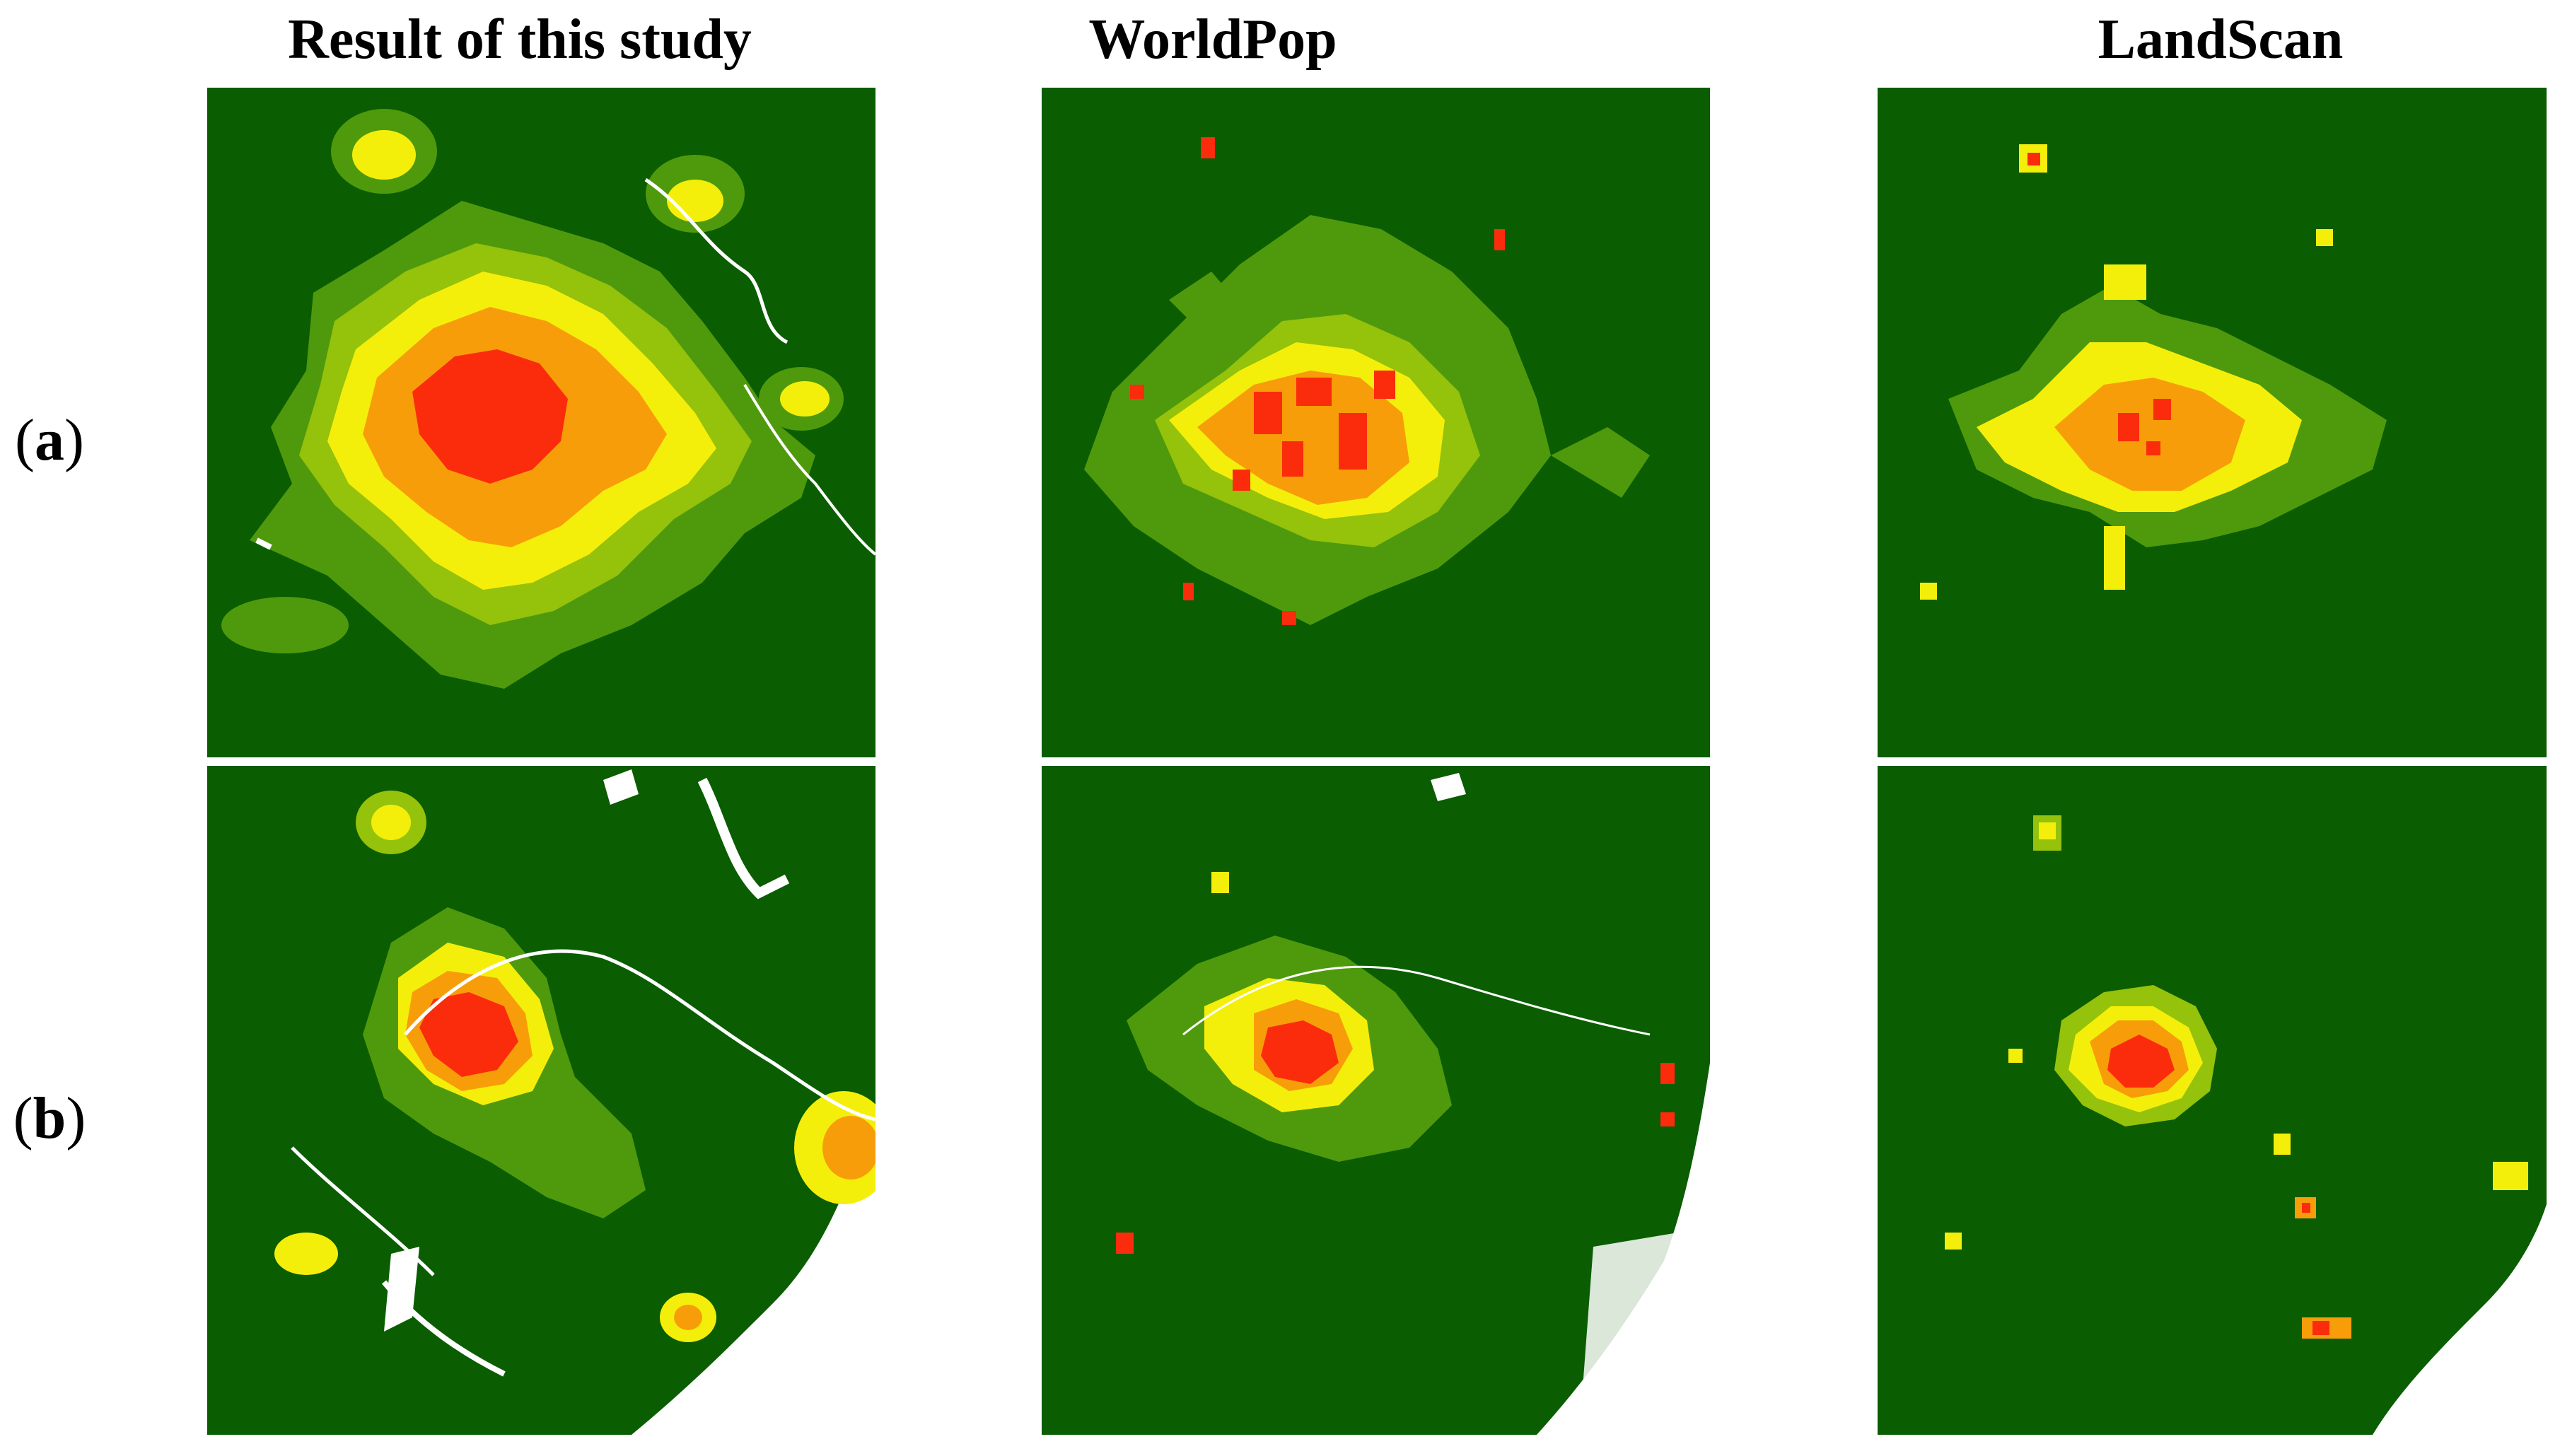 Image resolution: width=2560 pixels, height=1456 pixels. What do you see at coordinates (1376, 422) in the screenshot?
I see `map-panel-a-worldpop` at bounding box center [1376, 422].